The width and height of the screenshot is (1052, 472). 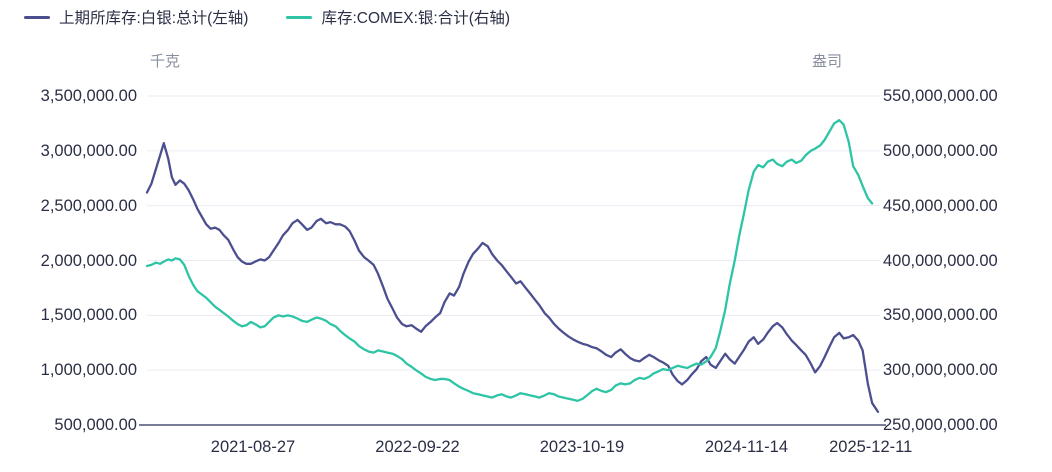 I want to click on right-axis-tick-label: 550,000,000.00, so click(x=940, y=96).